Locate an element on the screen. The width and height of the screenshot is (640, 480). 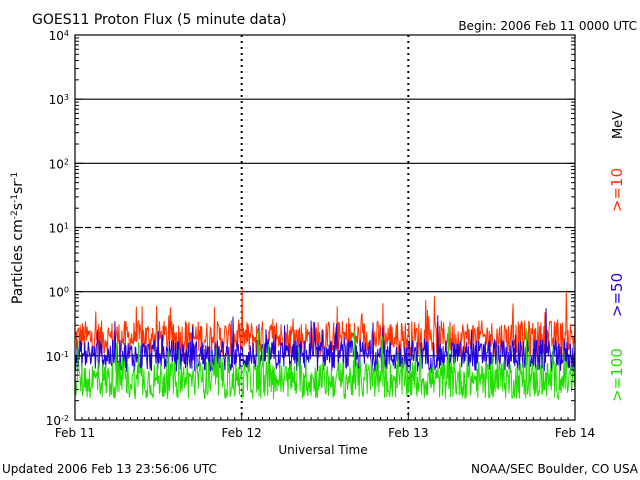
x-tick-label-0: Feb 11 is located at coordinates (75, 433).